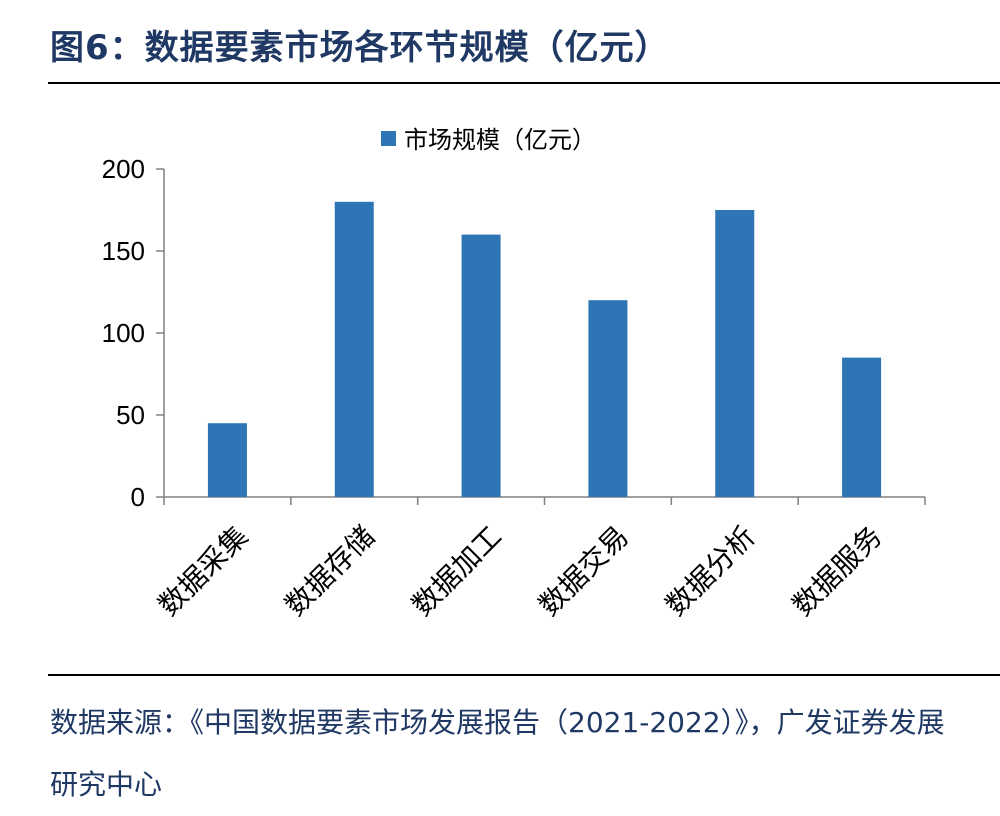 The image size is (1000, 816). What do you see at coordinates (360, 48) in the screenshot?
I see `figure-title: 图6：数据要素市场各环节规模（亿元）` at bounding box center [360, 48].